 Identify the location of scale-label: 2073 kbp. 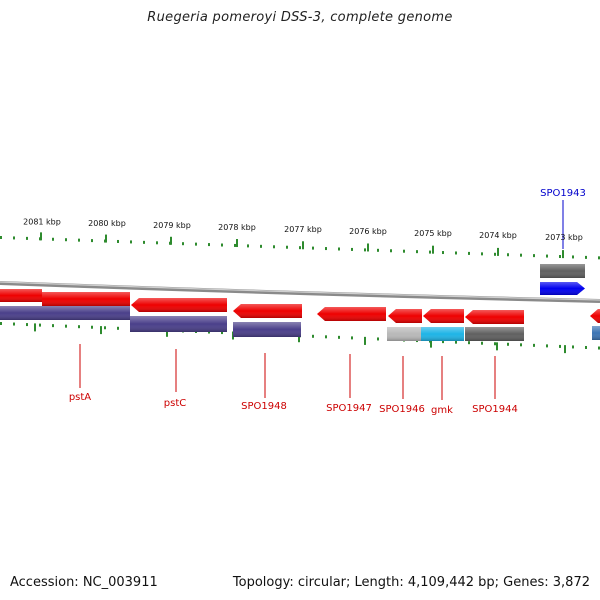
(564, 237).